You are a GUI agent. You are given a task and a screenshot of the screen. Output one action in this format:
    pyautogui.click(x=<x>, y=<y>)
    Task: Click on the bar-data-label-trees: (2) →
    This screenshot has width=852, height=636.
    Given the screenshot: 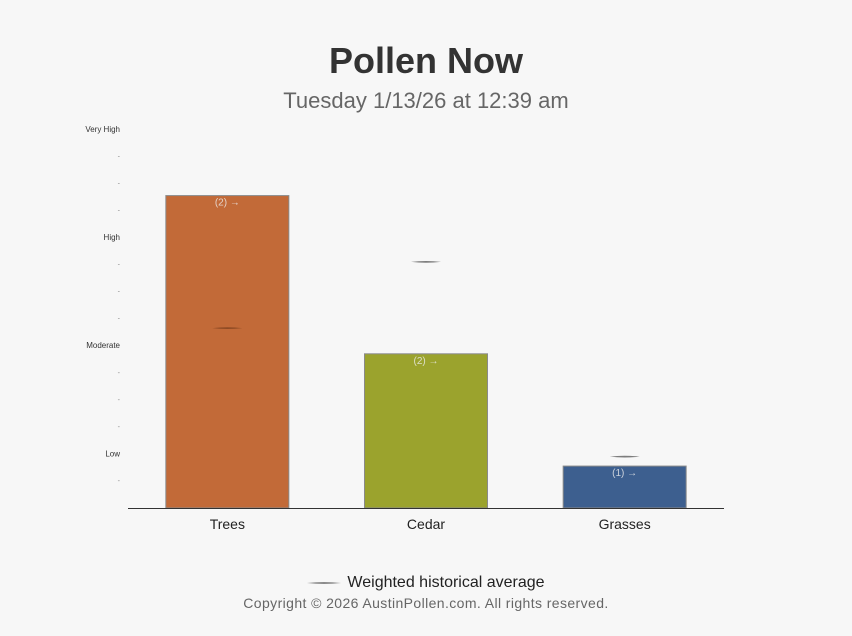 What is the action you would take?
    pyautogui.click(x=227, y=203)
    